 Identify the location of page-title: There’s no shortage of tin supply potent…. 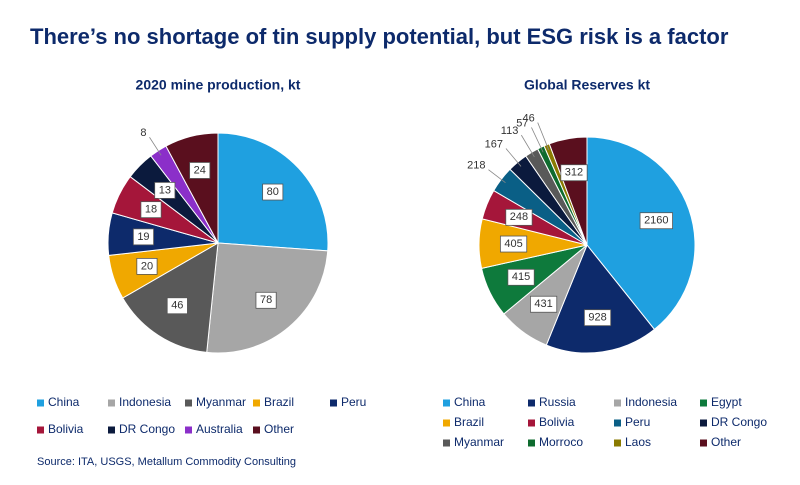
(379, 36).